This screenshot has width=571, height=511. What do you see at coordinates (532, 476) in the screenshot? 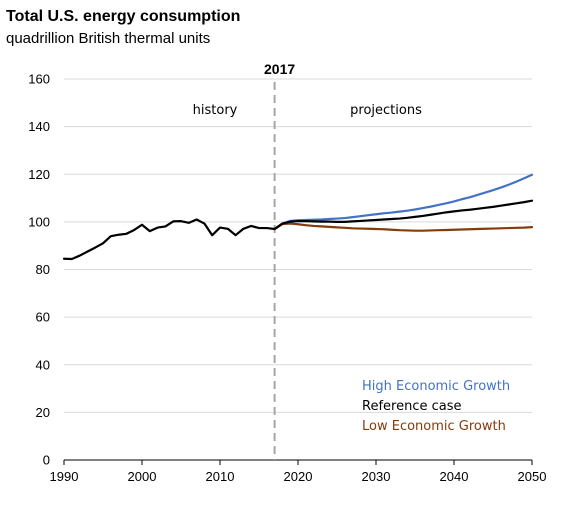
I see `x-tick-label: 2050` at bounding box center [532, 476].